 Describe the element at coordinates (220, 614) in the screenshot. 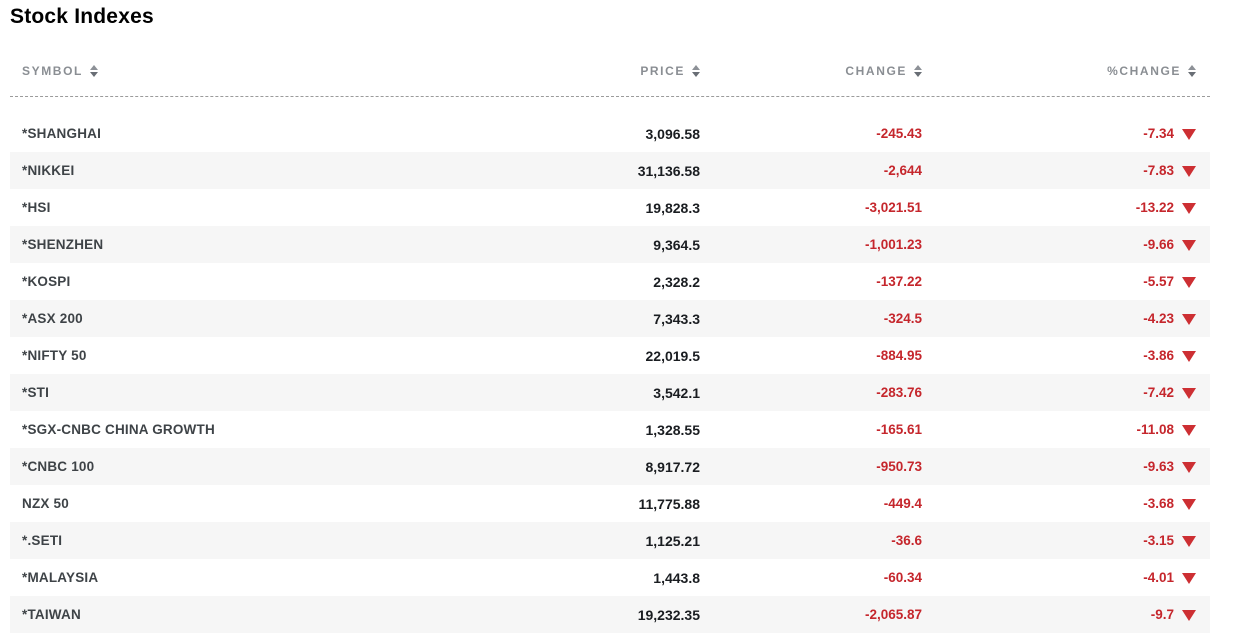

I see `symbol-cell: *TAIWAN` at that location.